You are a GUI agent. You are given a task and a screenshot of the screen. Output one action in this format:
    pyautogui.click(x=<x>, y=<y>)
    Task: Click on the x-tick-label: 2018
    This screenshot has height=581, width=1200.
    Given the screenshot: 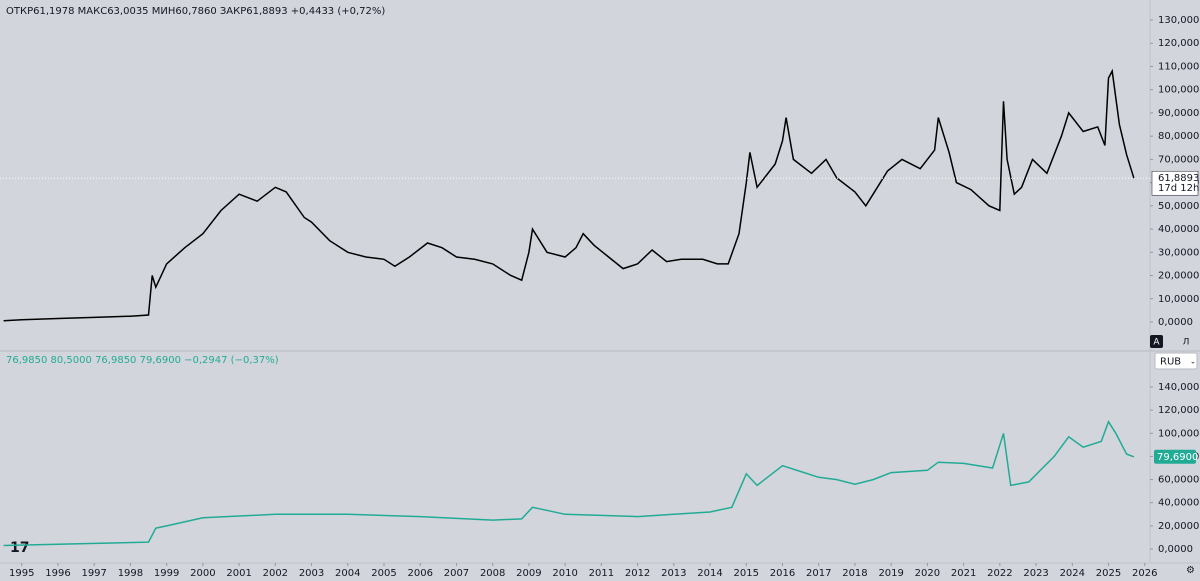 What is the action you would take?
    pyautogui.click(x=854, y=573)
    